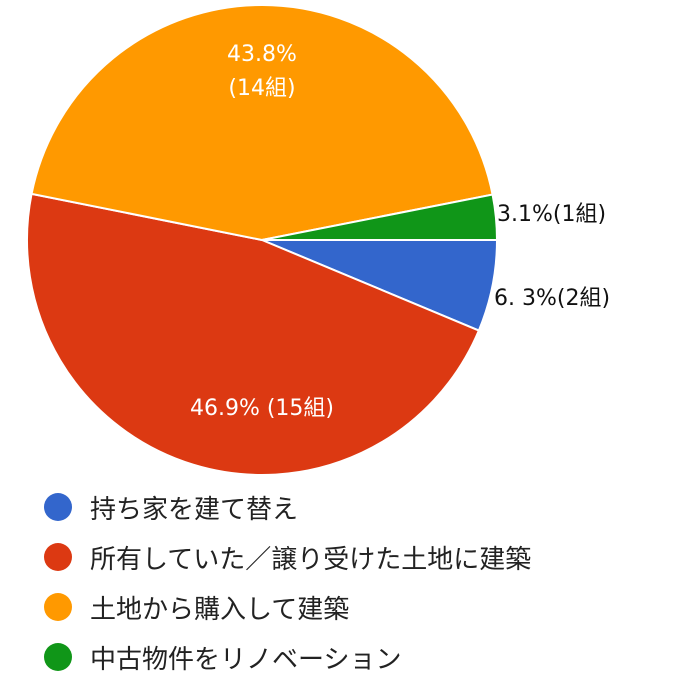  Describe the element at coordinates (194, 509) in the screenshot. I see `legend-label: 持ち家を建て替え` at that location.